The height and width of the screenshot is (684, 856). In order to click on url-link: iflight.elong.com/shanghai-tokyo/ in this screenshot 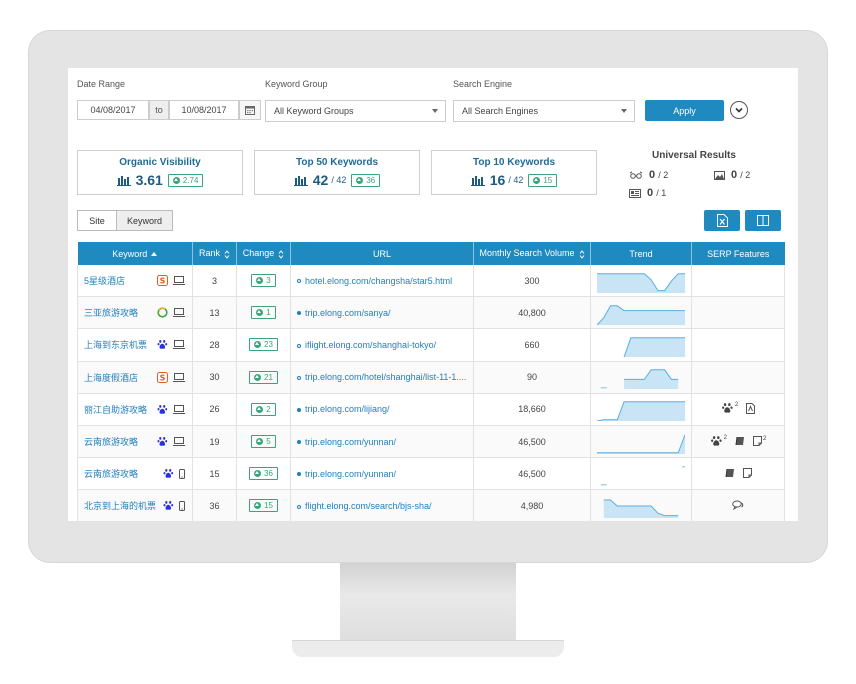, I will do `click(371, 344)`.